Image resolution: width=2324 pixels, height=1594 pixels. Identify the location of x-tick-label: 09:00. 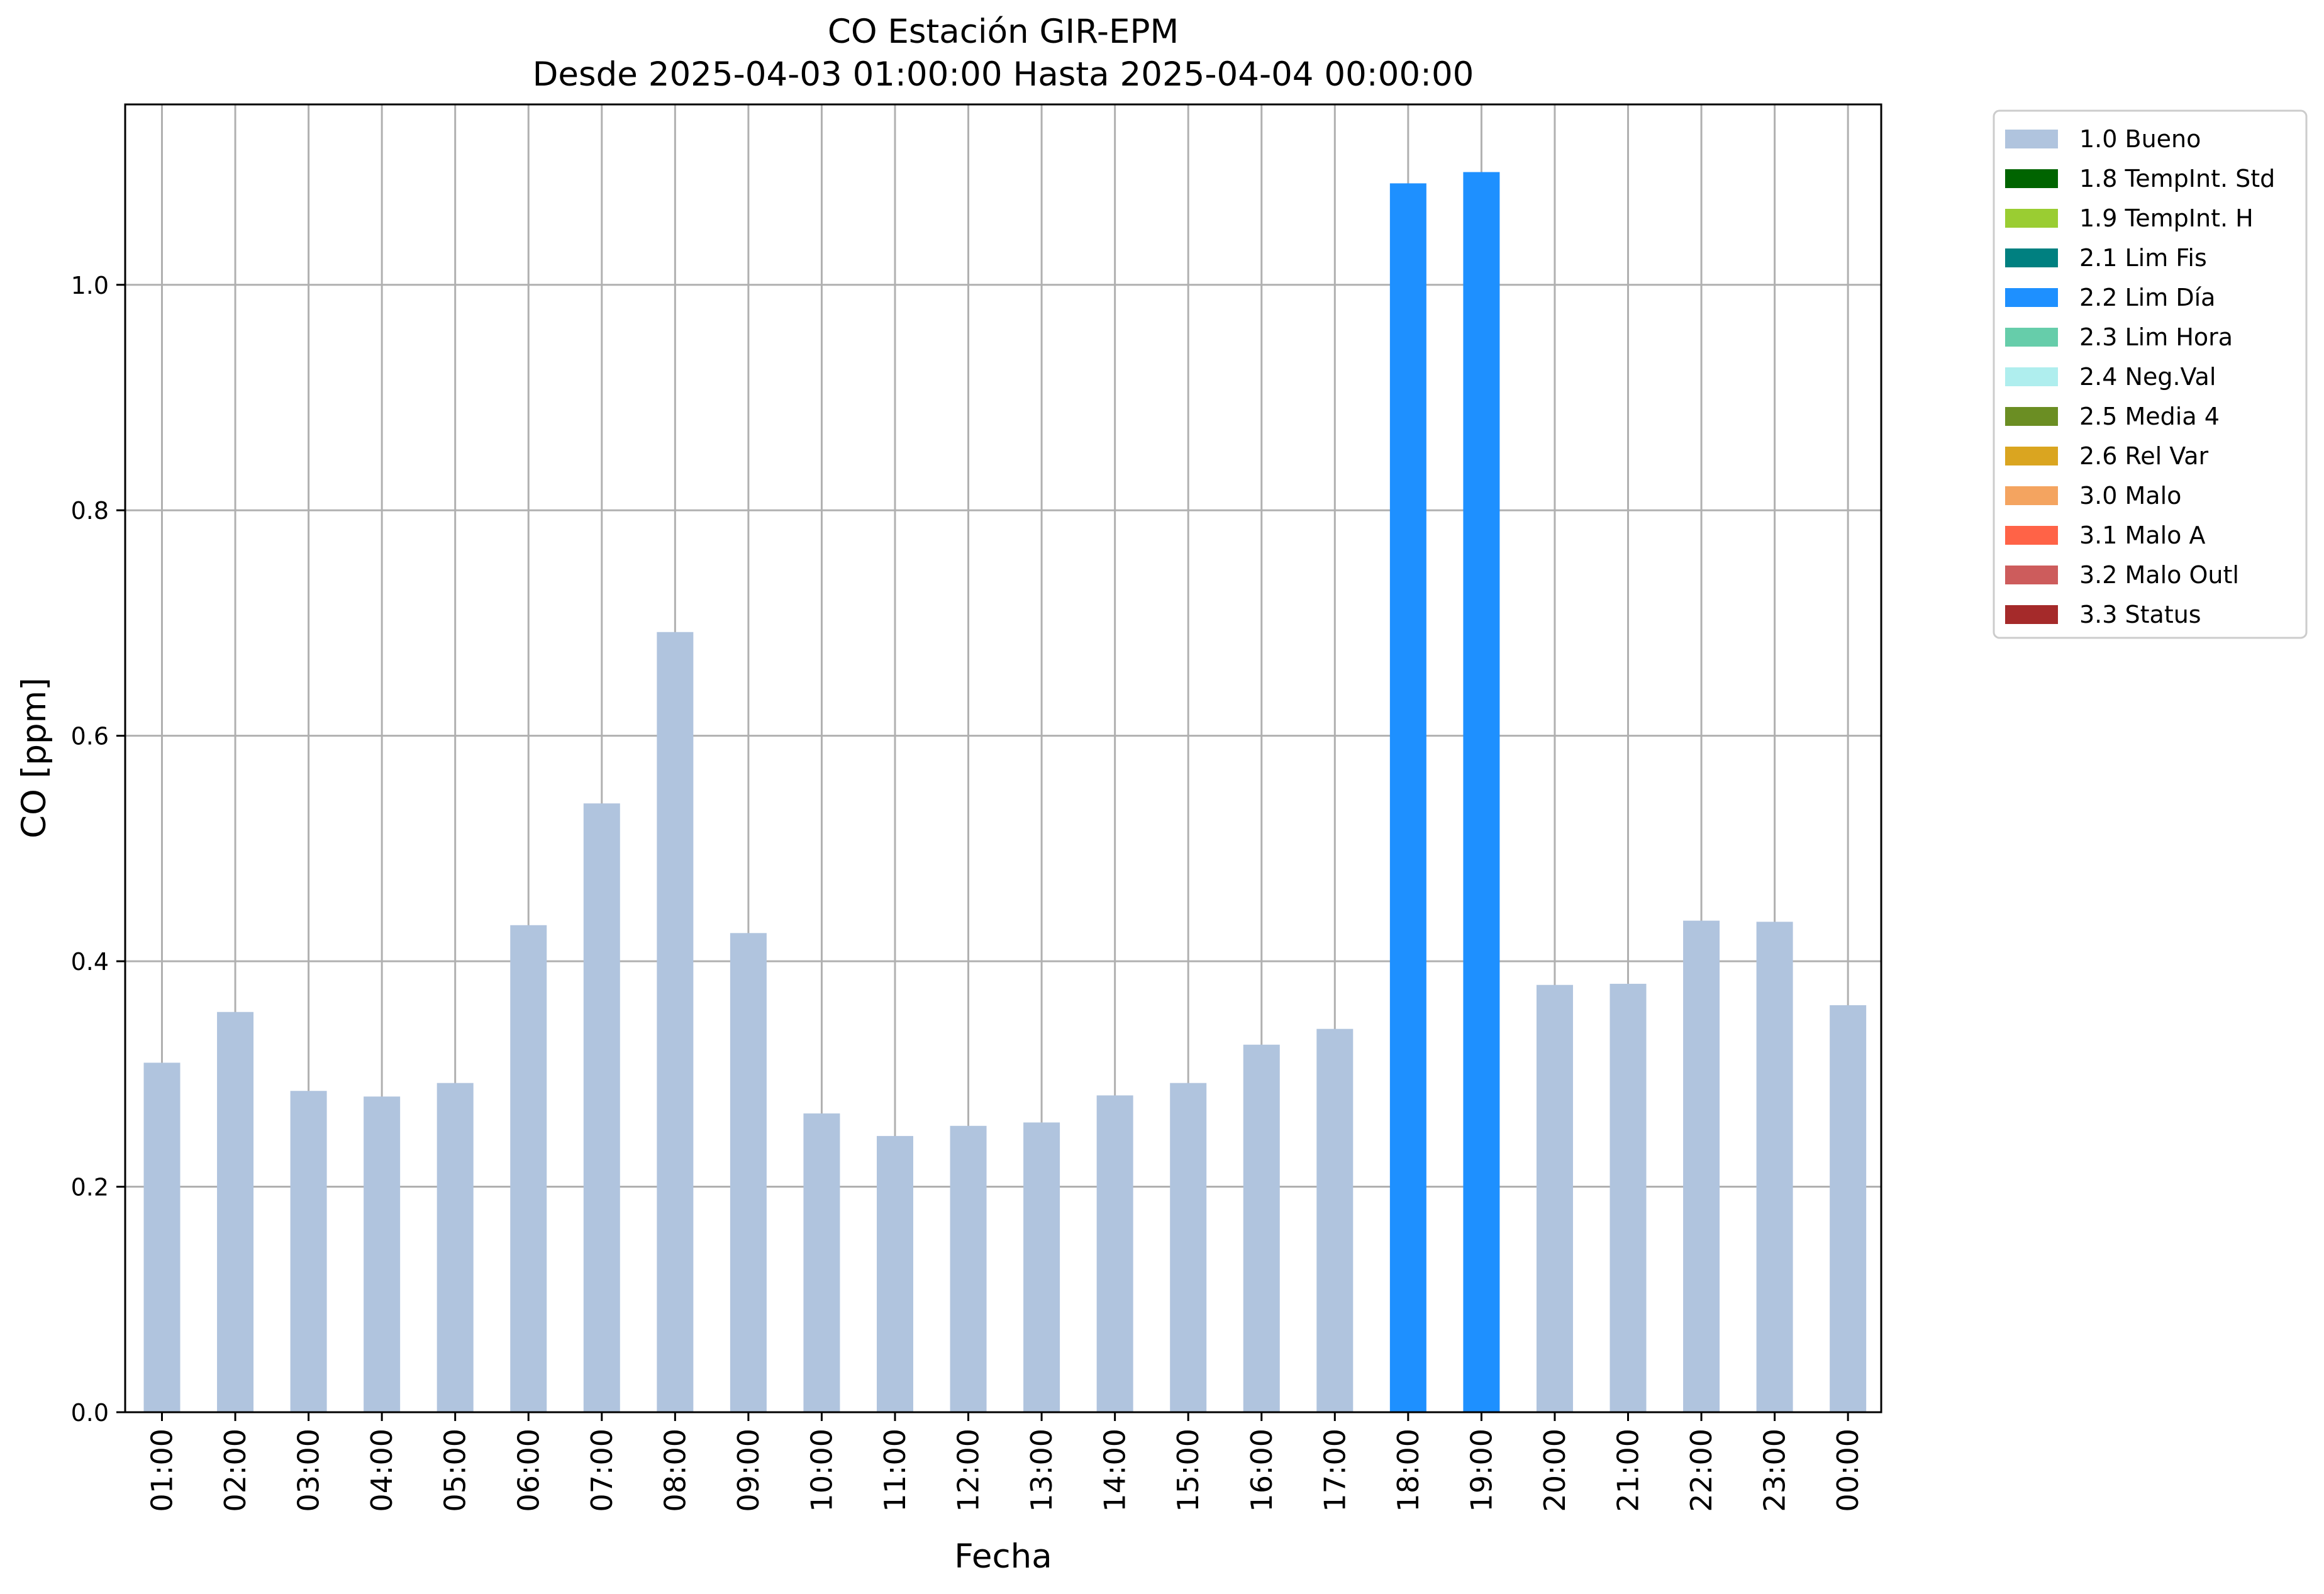
(748, 1470).